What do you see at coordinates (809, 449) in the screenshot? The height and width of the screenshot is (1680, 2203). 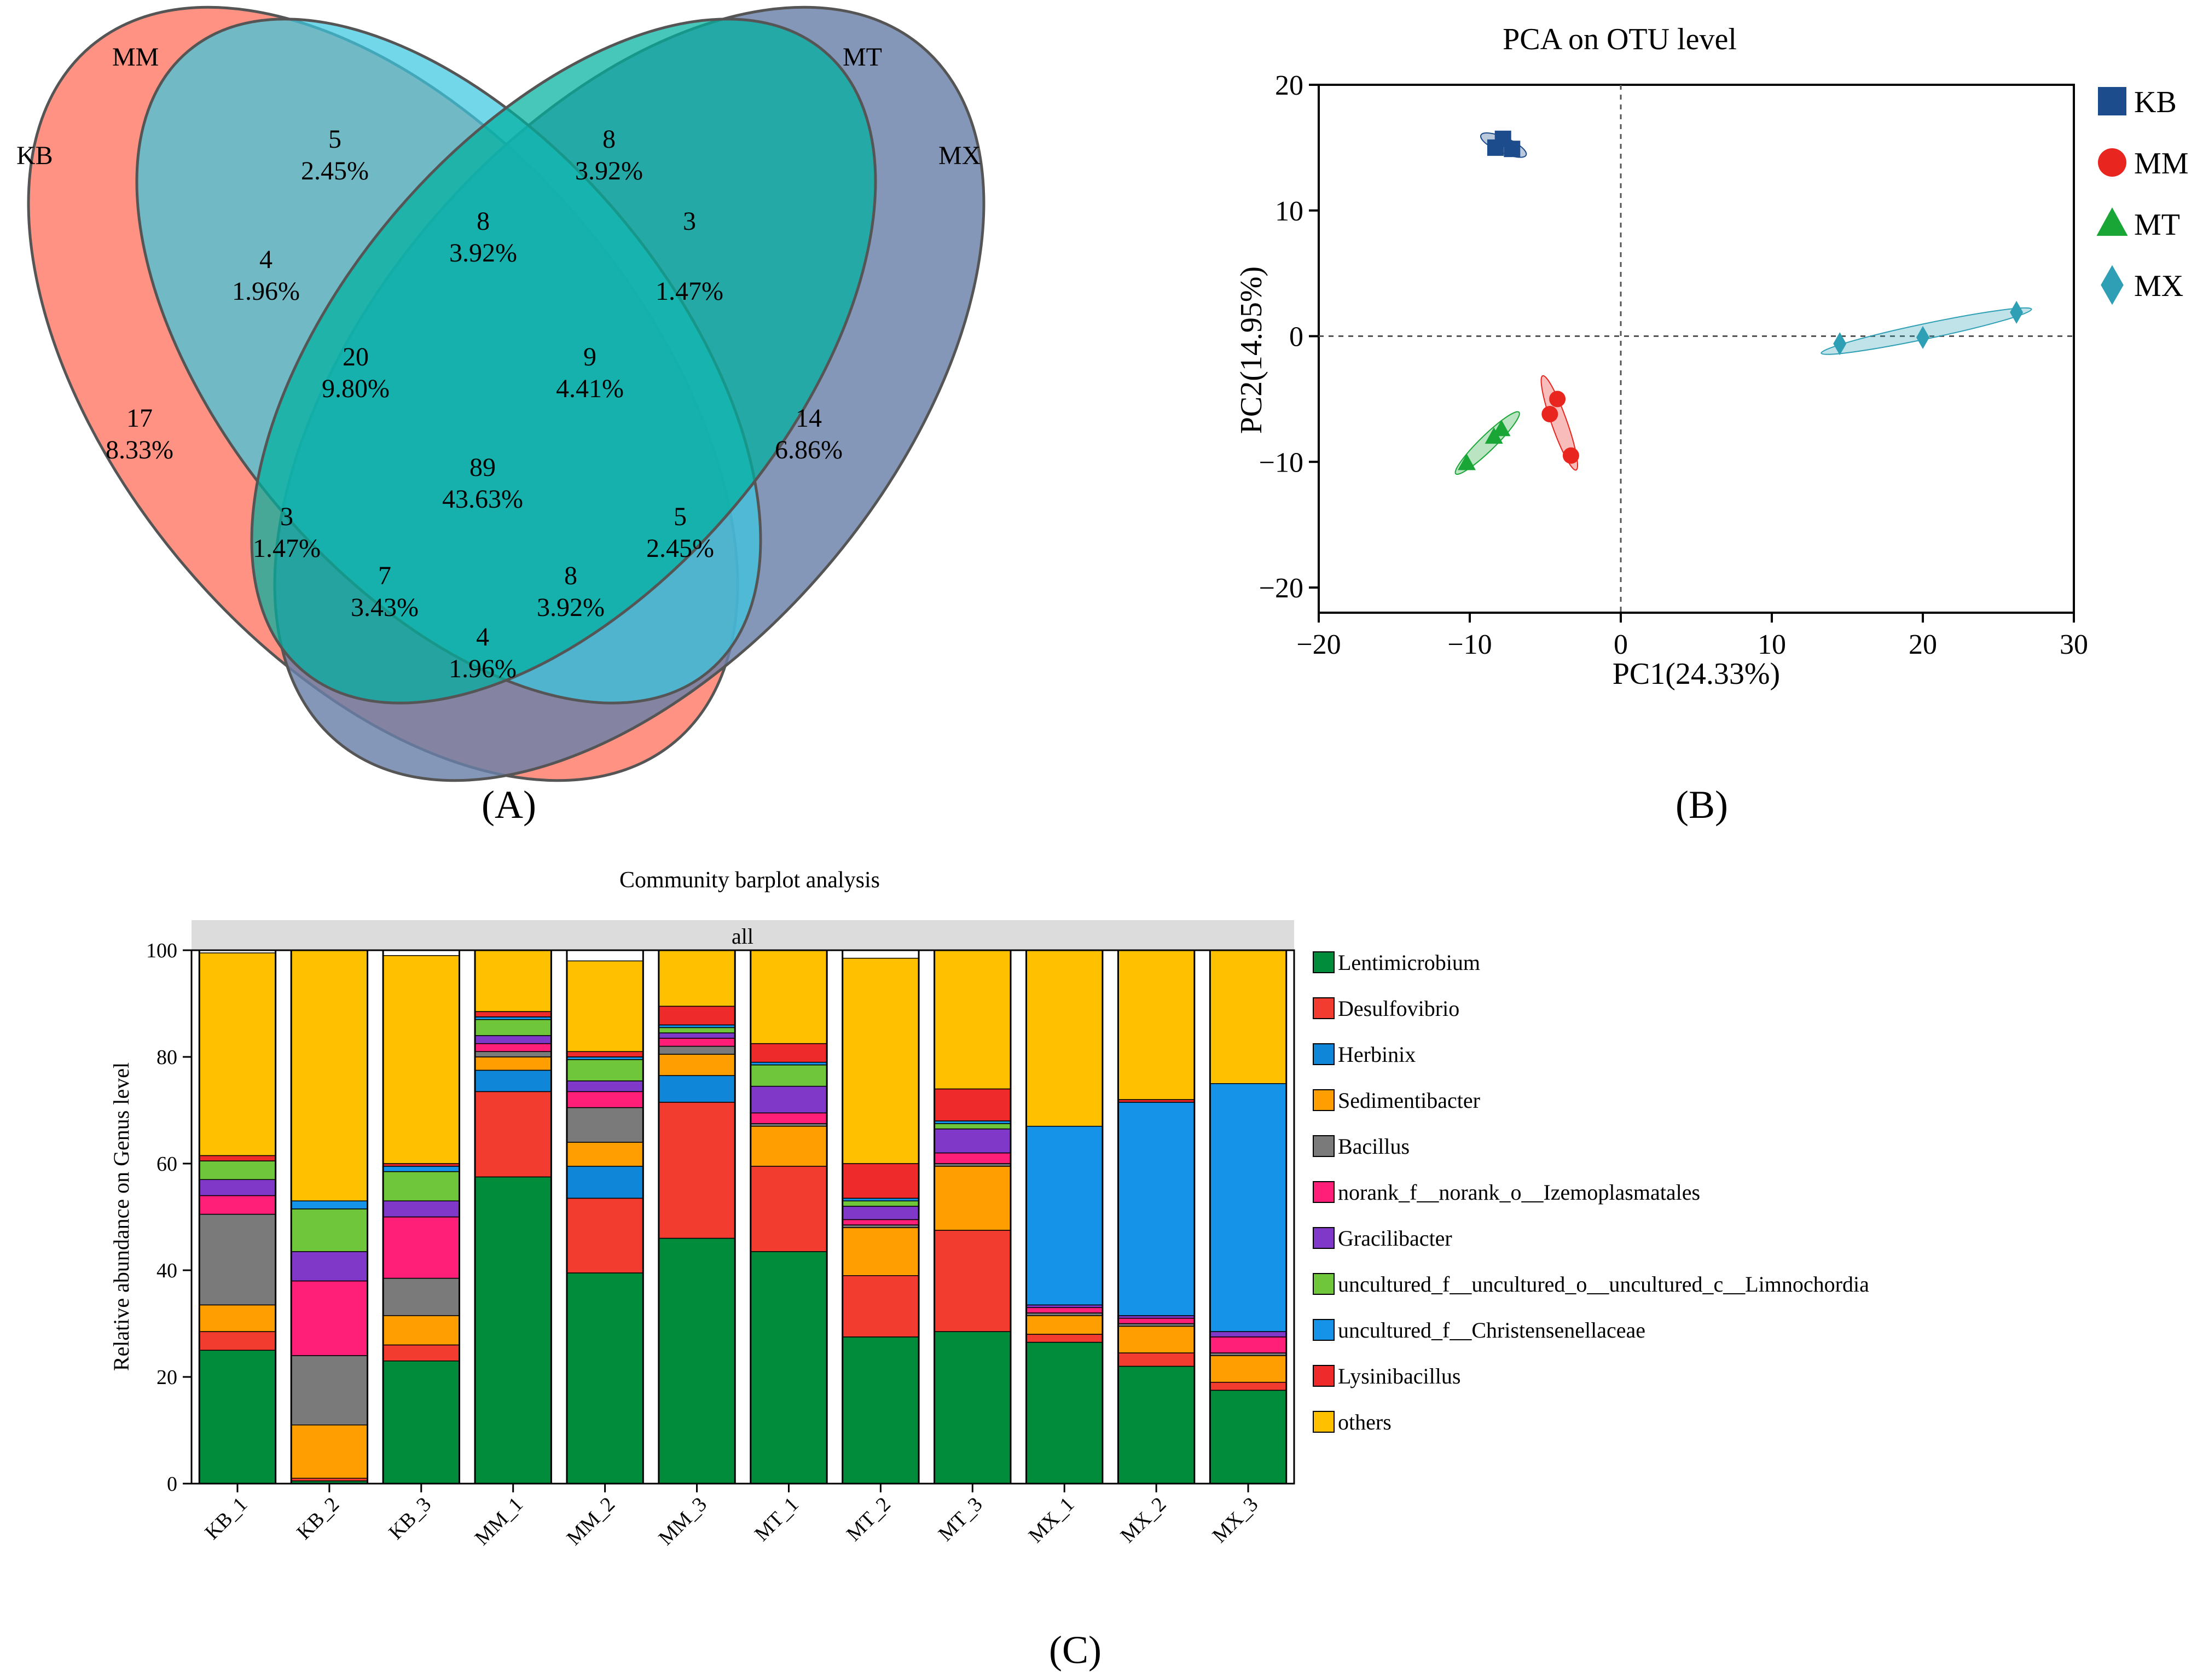 I see `svg-text: 6.86%` at bounding box center [809, 449].